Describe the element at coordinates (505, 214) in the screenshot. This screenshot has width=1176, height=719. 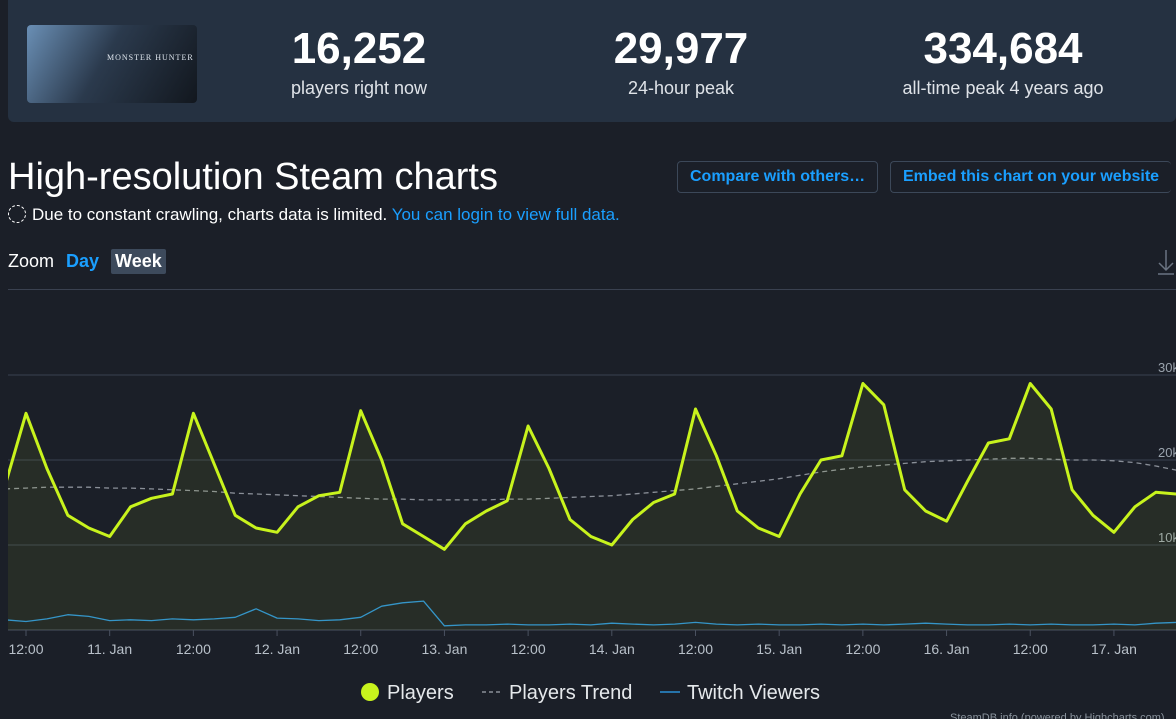
I see `login-link: You can login to view full data.` at that location.